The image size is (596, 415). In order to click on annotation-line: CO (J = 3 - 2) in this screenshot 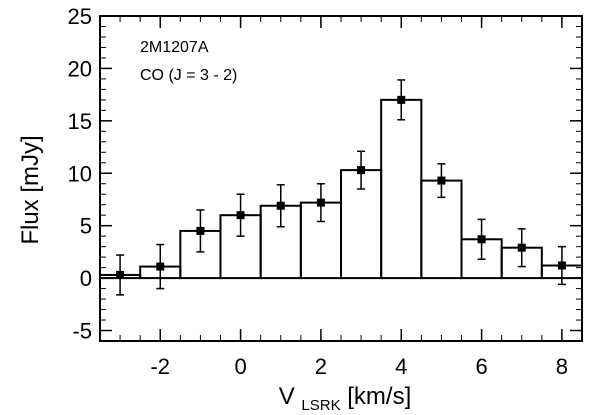, I will do `click(188, 75)`.